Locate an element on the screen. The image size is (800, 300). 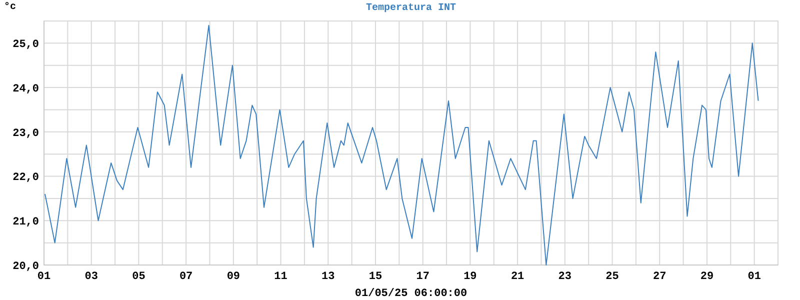
x-tick-label: 15 is located at coordinates (375, 277).